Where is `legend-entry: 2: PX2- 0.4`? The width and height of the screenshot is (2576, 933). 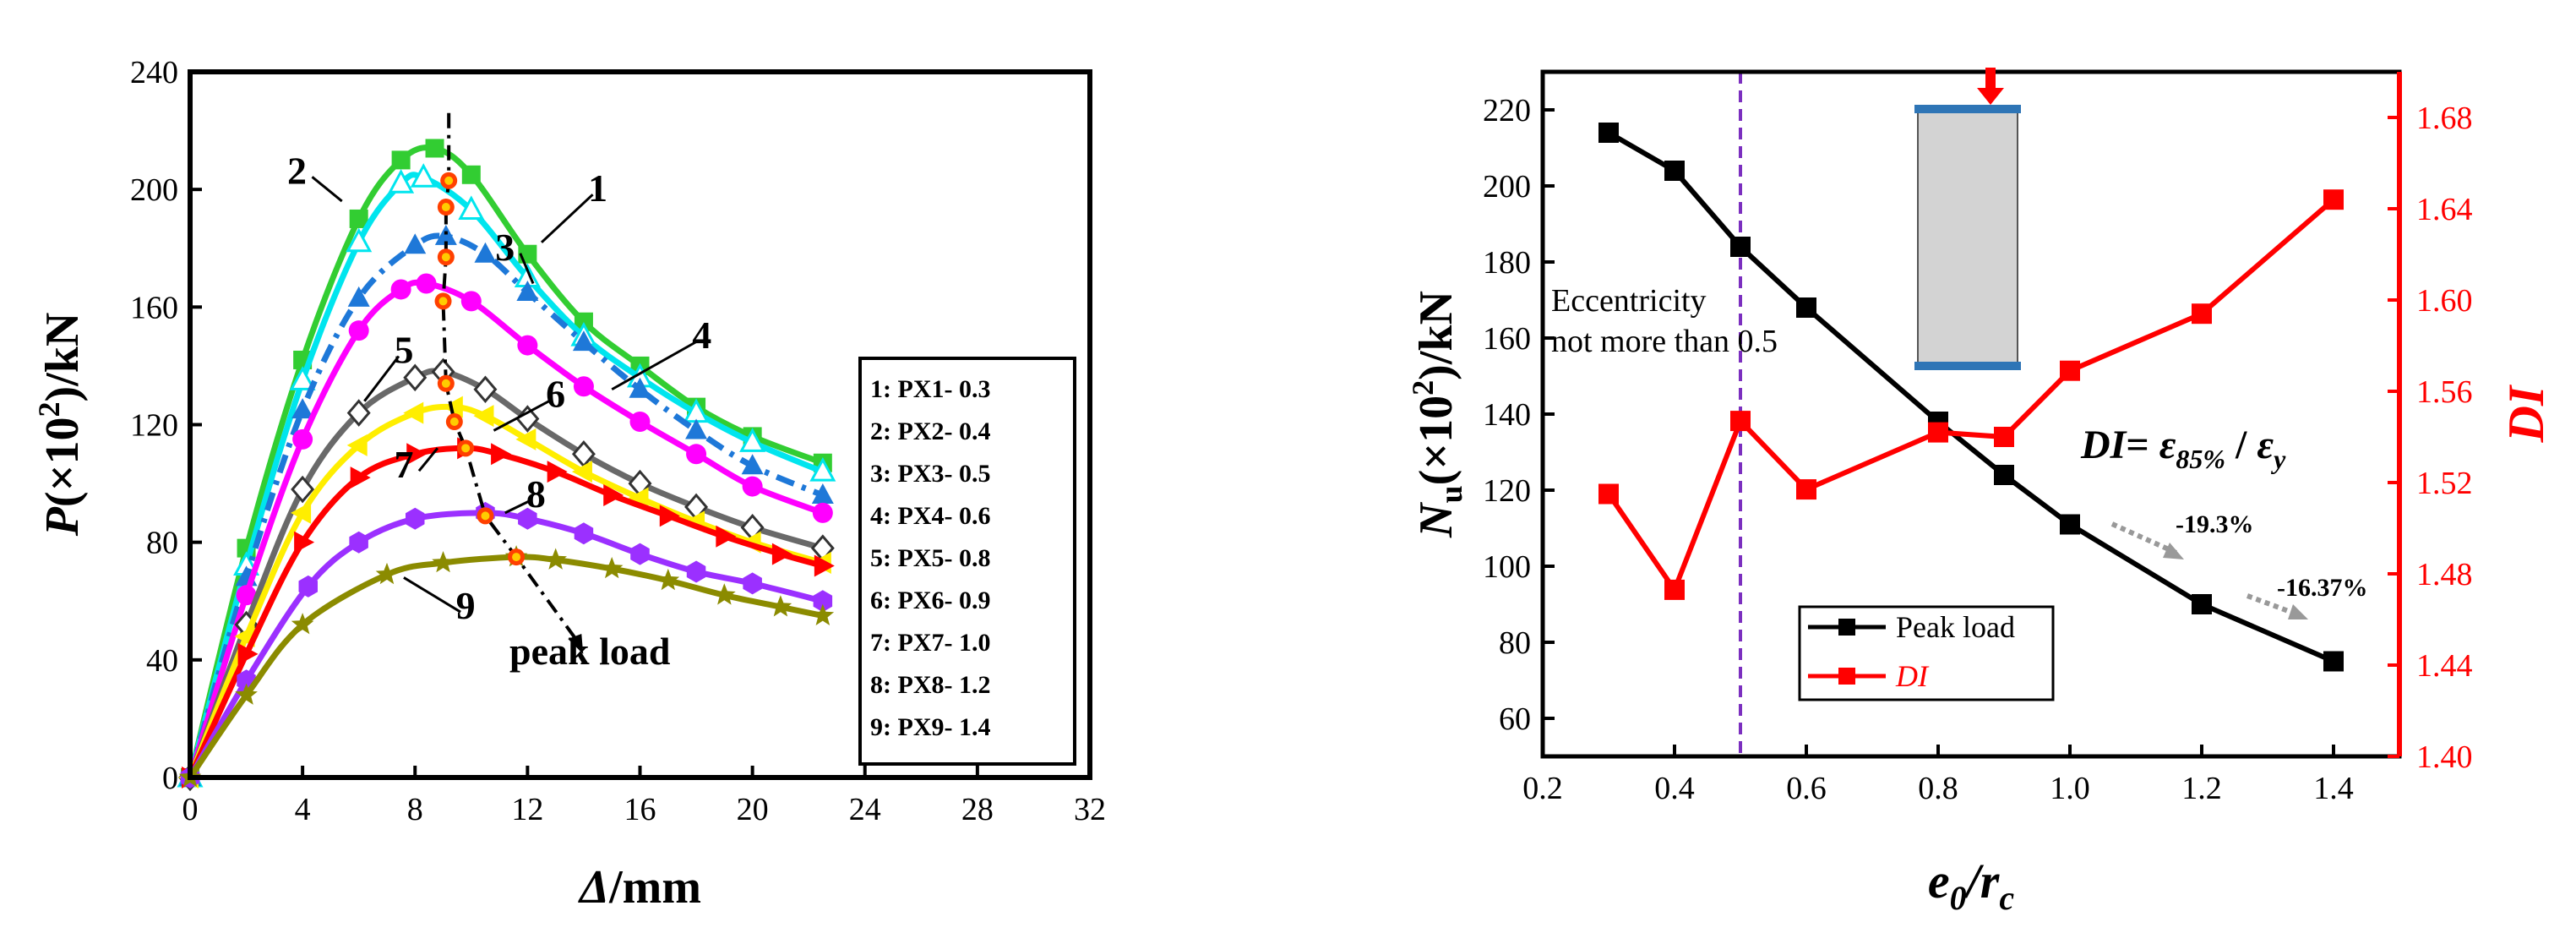
legend-entry: 2: PX2- 0.4 is located at coordinates (930, 431).